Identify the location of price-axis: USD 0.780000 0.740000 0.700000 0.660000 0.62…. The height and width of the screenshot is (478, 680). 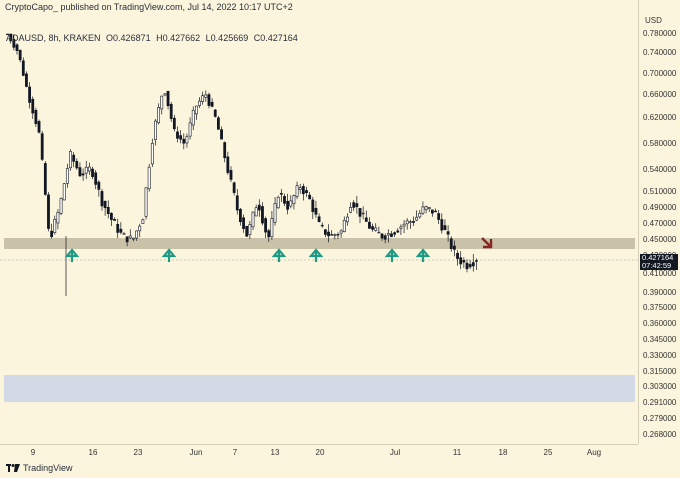
(659, 222).